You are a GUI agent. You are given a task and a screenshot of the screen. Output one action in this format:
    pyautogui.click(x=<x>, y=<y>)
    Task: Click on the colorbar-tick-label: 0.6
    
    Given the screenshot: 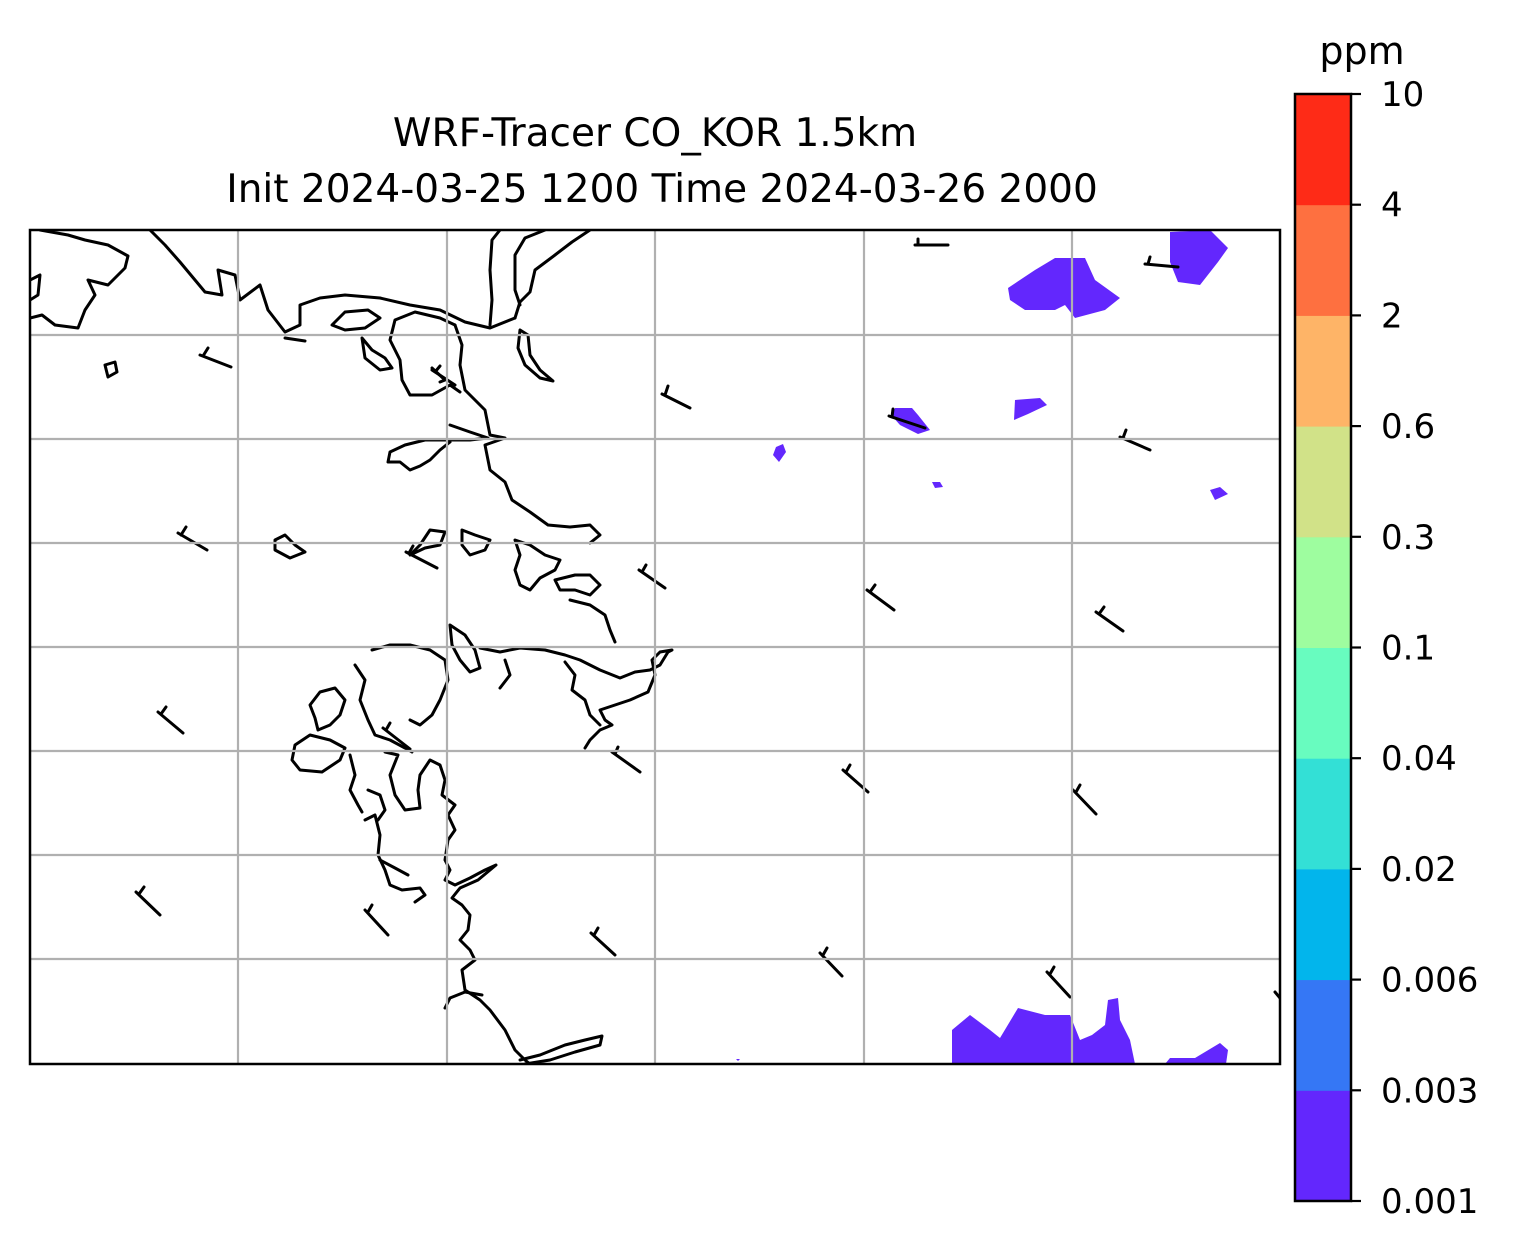 What is the action you would take?
    pyautogui.click(x=1408, y=427)
    